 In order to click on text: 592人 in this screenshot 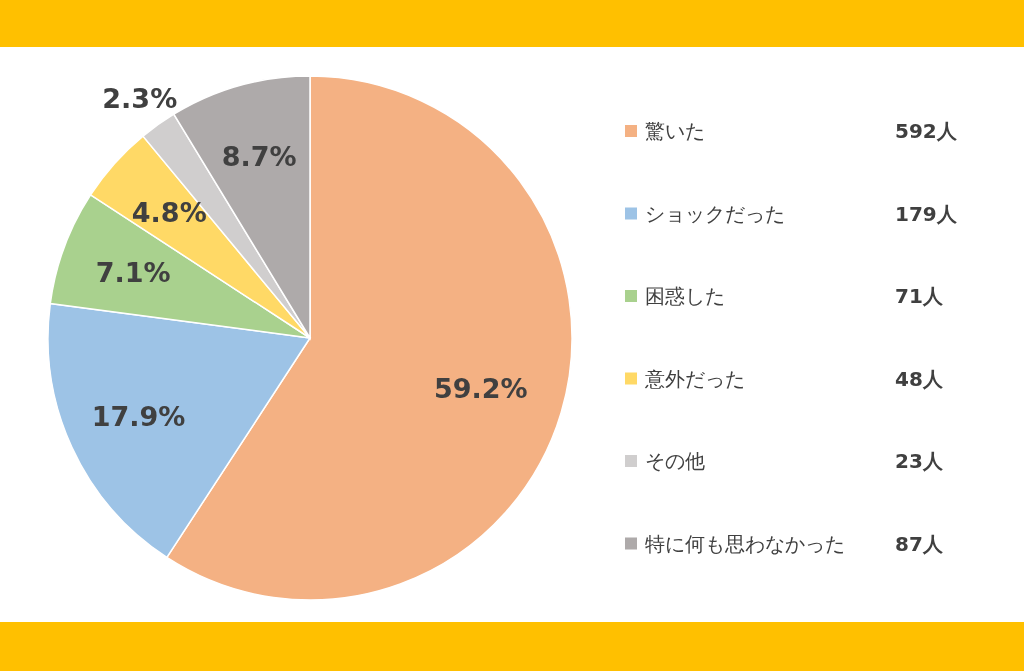, I will do `click(926, 131)`.